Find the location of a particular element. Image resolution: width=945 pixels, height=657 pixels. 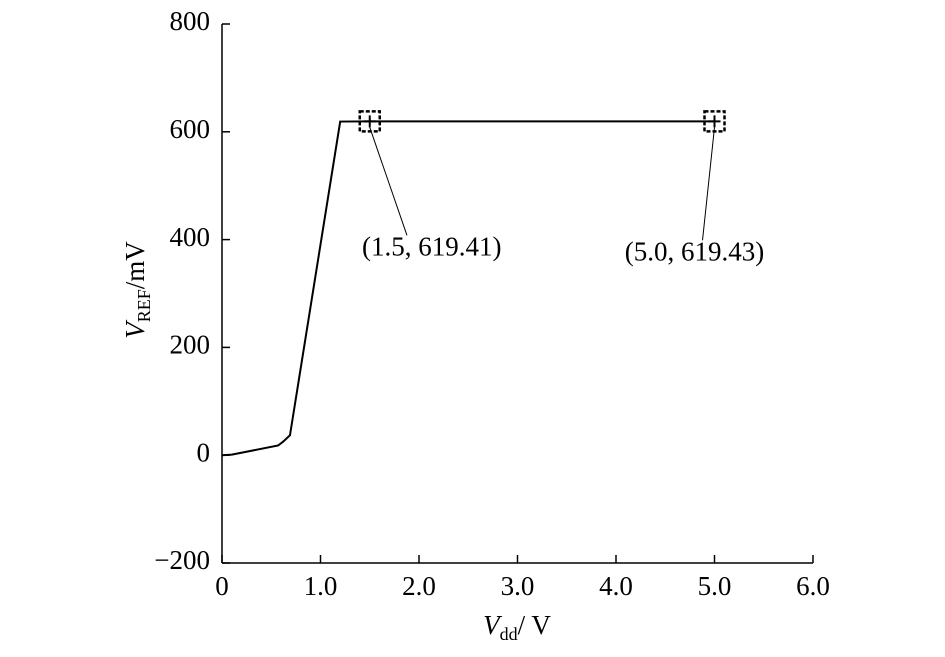

y-axis-label: VREF/mV is located at coordinates (137, 290).